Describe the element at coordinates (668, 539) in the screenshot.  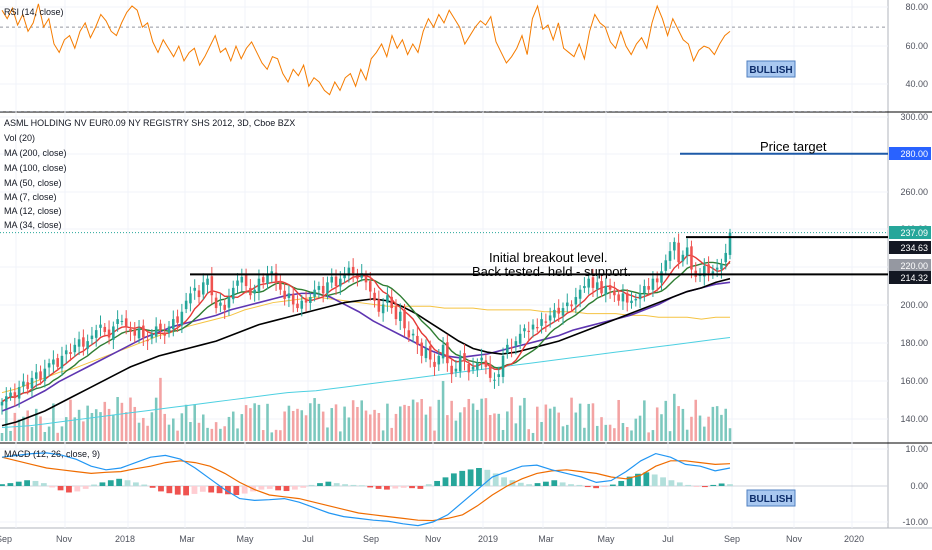
I see `time-tick-label: Jul` at that location.